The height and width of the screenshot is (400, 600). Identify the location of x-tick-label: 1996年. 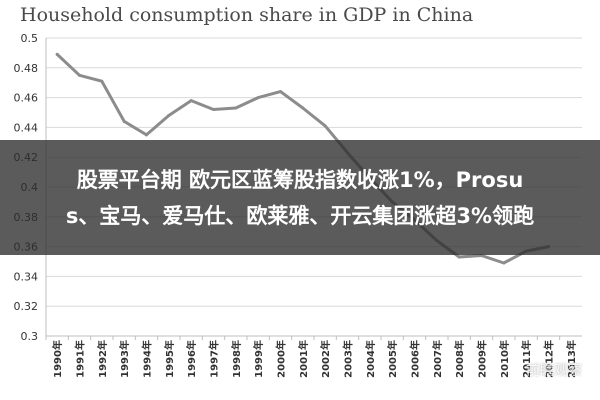
(191, 359).